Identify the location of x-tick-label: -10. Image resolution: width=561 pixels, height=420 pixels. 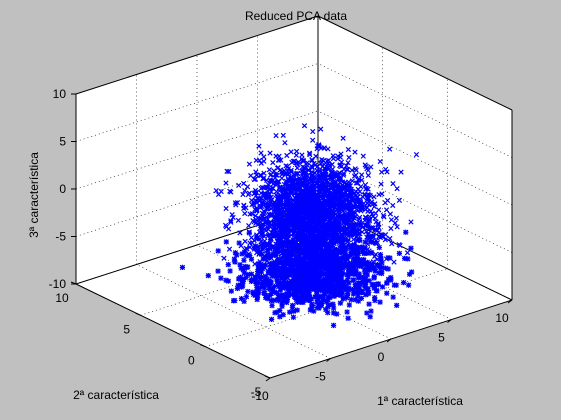
(260, 396).